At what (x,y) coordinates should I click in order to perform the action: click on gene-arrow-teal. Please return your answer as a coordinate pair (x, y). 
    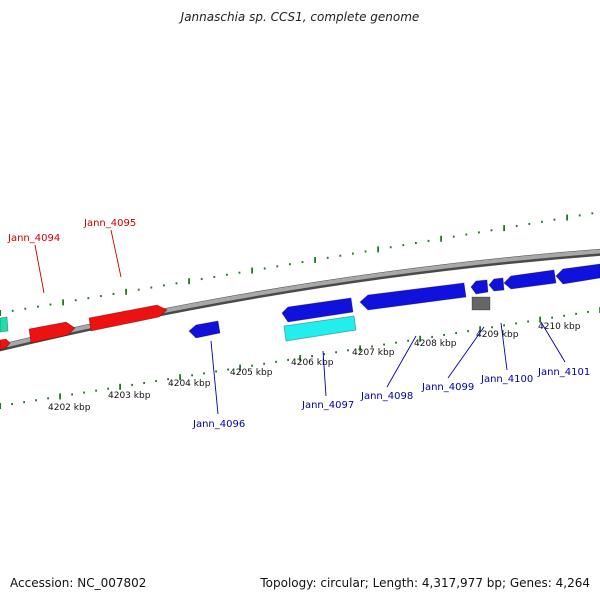
    Looking at the image, I should click on (4, 324).